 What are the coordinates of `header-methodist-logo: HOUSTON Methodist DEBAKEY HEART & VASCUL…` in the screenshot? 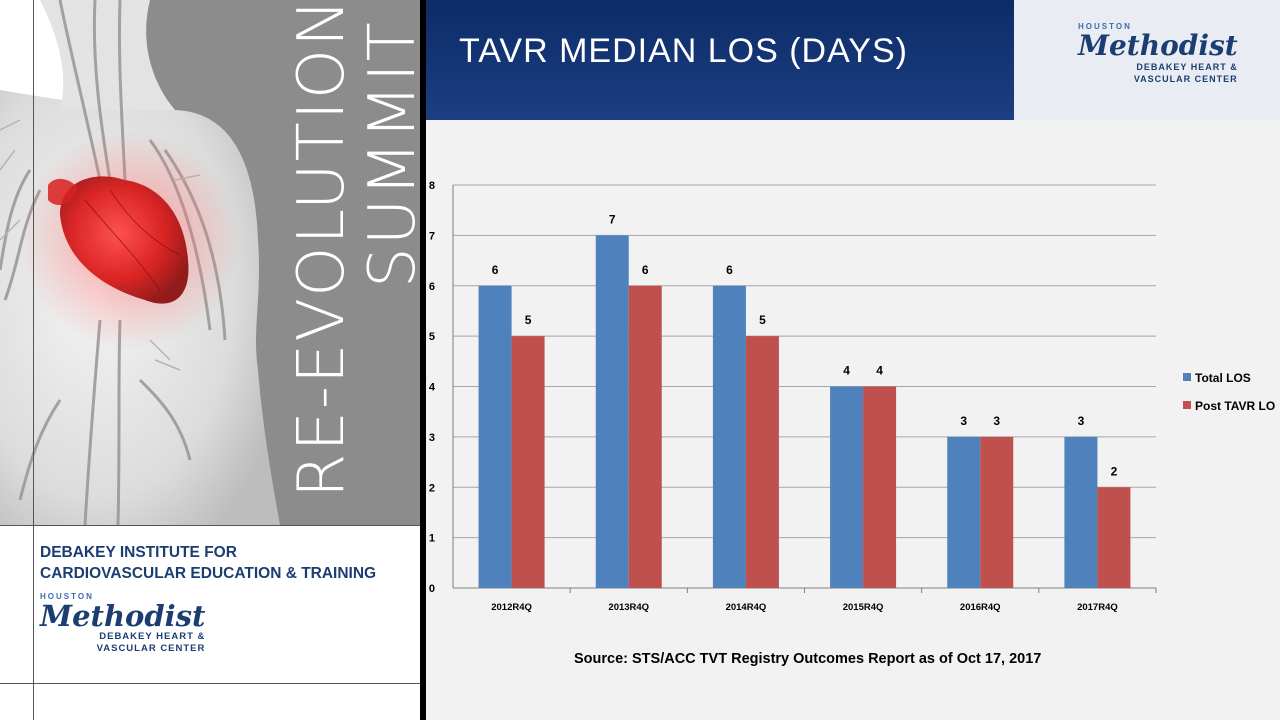 It's located at (1158, 53).